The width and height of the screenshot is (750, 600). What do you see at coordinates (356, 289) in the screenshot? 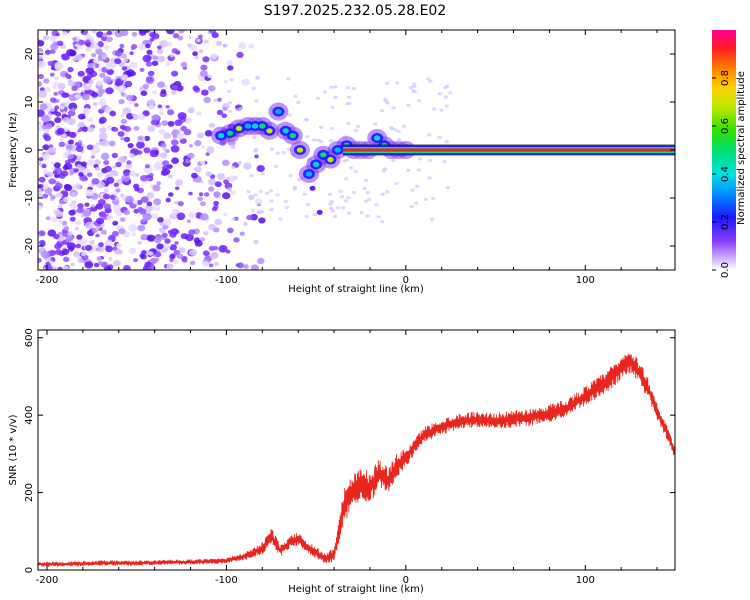
I see `spectrogram-xlabel: Height of straight line (km)` at bounding box center [356, 289].